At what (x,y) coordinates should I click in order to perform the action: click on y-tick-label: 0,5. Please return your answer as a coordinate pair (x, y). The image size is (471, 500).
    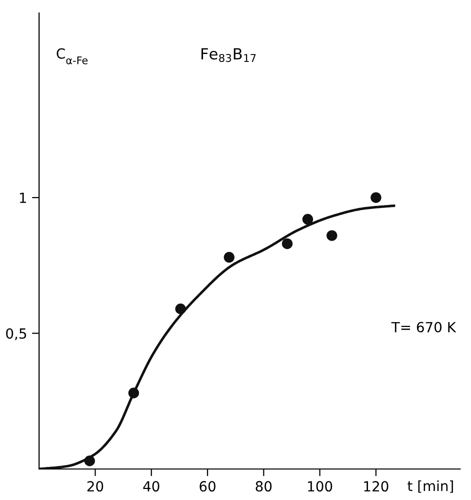
    Looking at the image, I should click on (16, 334).